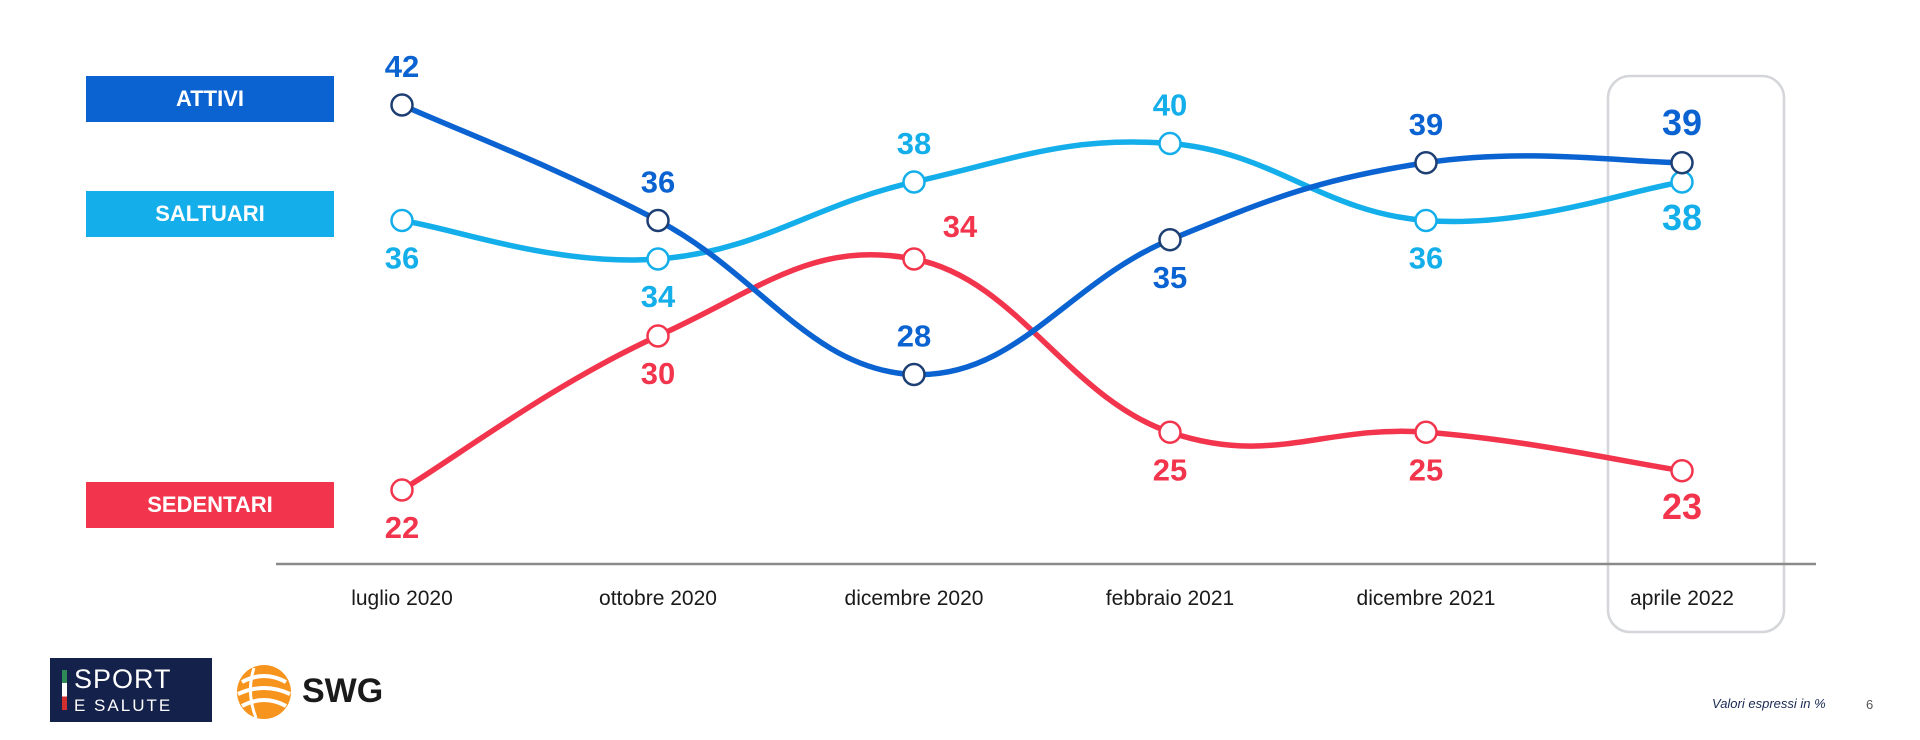 This screenshot has height=740, width=1920. Describe the element at coordinates (1870, 704) in the screenshot. I see `page-number: 6` at that location.